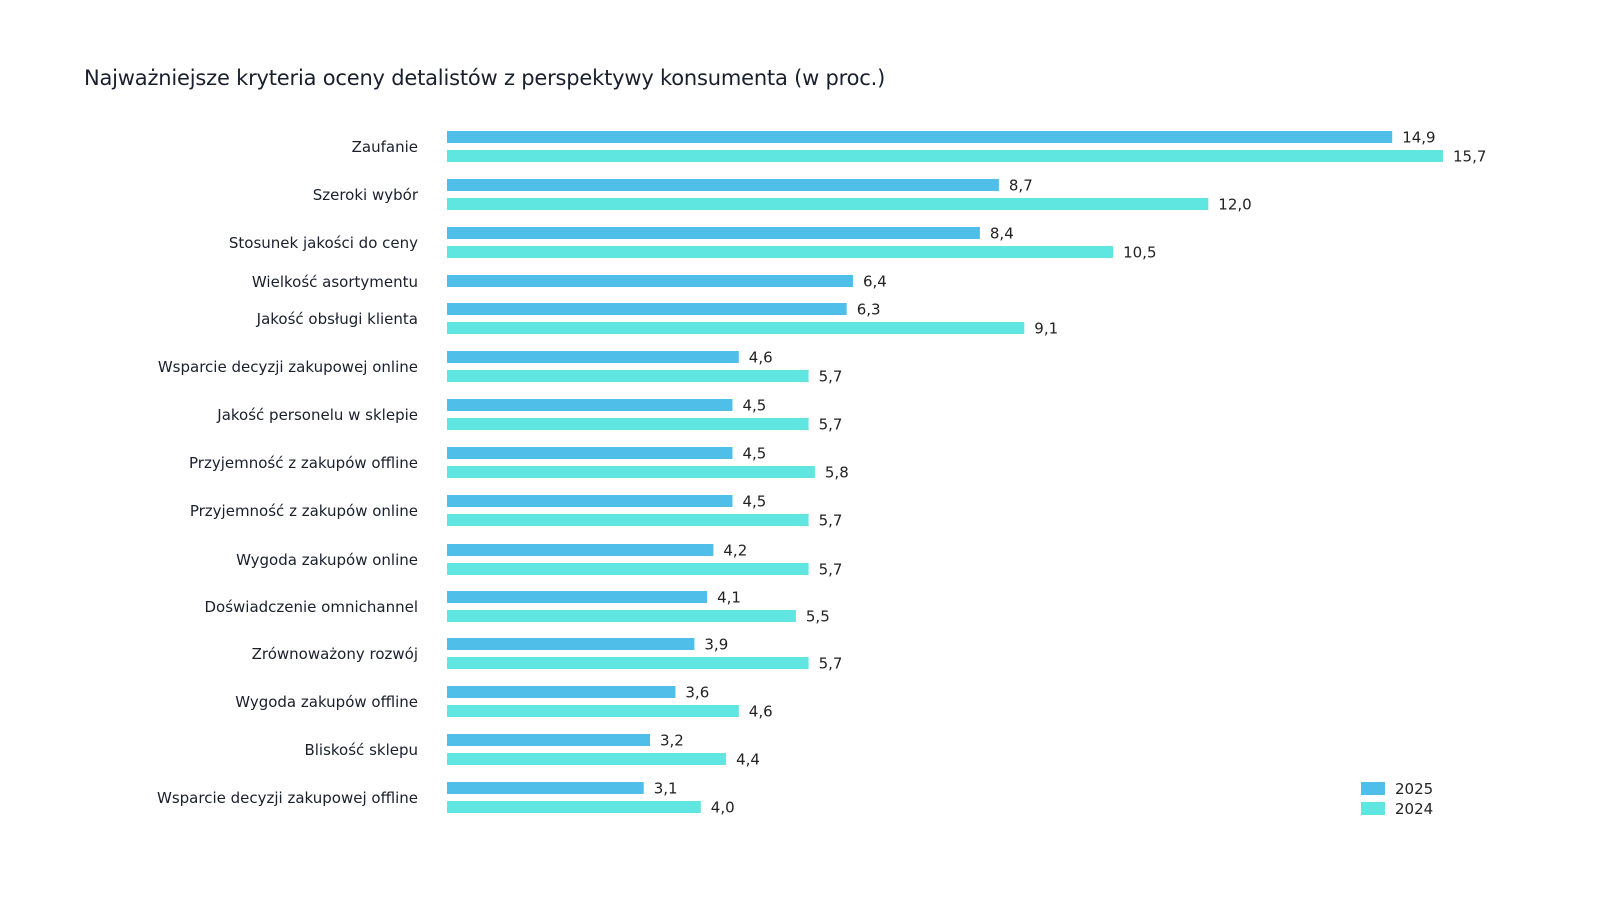 The image size is (1600, 900). I want to click on value-label-2025: 4,6, so click(761, 358).